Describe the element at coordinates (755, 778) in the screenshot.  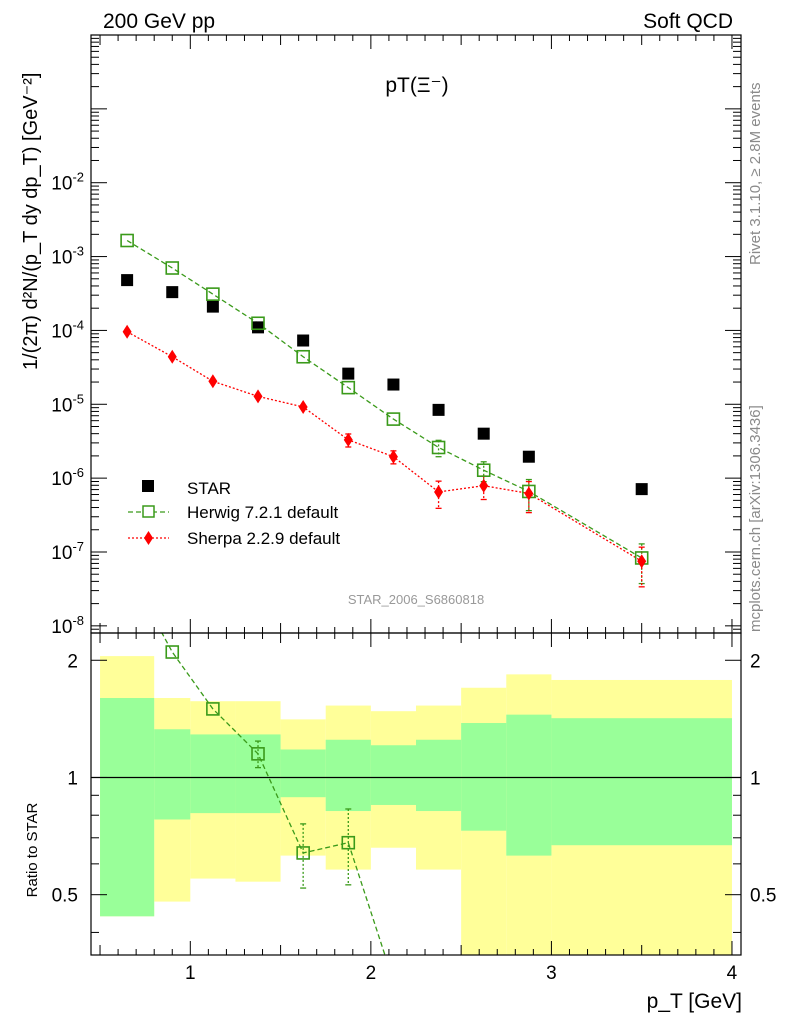
I see `y-tick-label-ratio-right: 1` at that location.